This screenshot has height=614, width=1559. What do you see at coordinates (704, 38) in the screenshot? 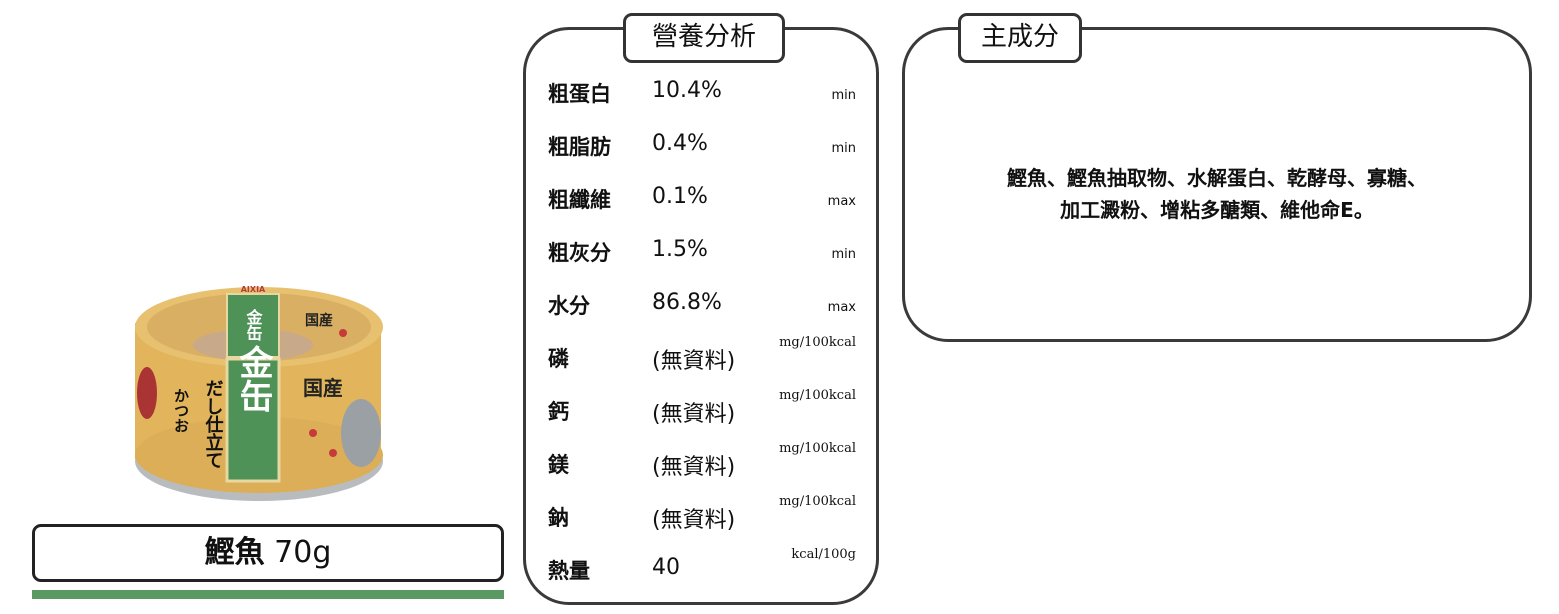
I see `nutrition-title: 營養分析` at bounding box center [704, 38].